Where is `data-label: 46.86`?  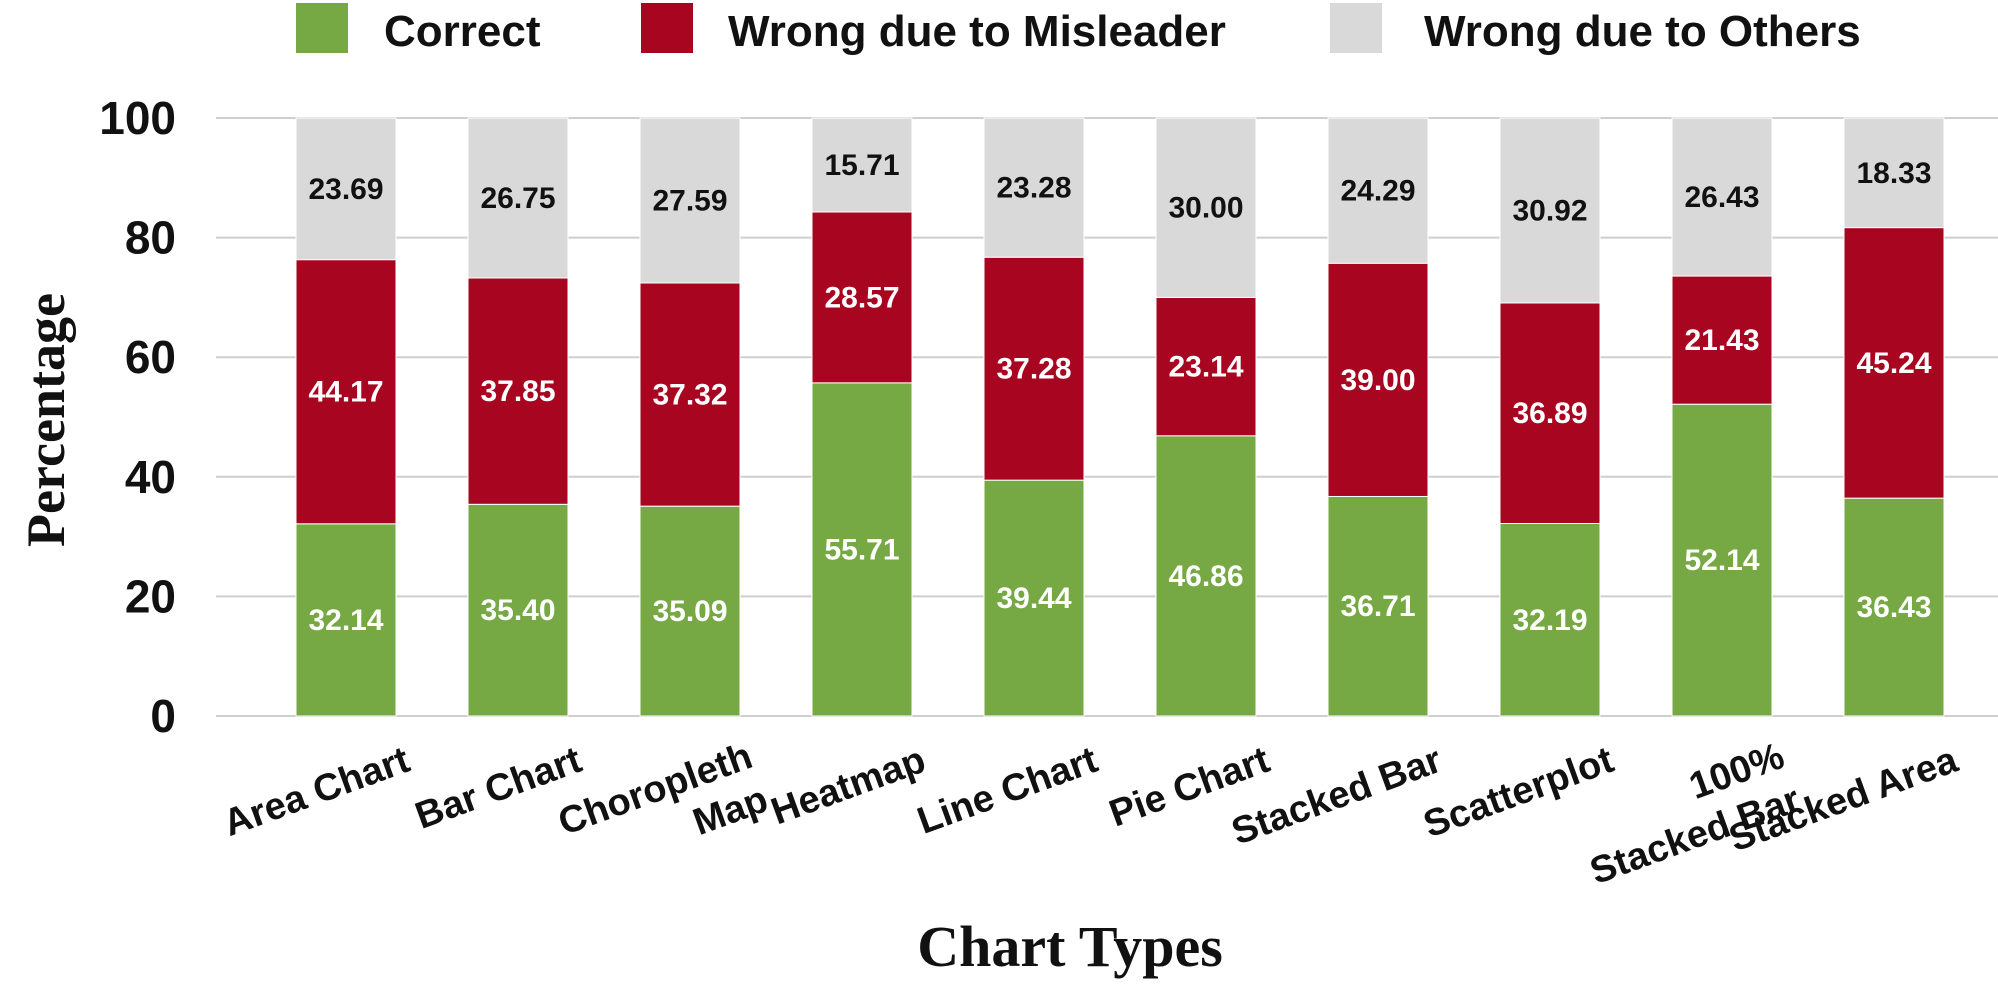 data-label: 46.86 is located at coordinates (1205, 576).